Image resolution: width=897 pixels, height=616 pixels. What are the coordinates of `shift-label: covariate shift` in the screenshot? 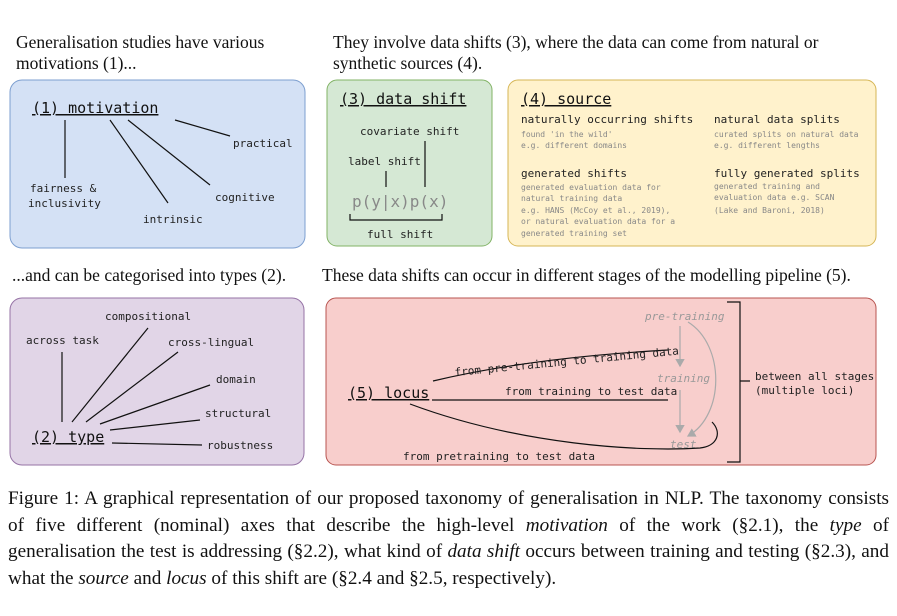 It's located at (409, 131).